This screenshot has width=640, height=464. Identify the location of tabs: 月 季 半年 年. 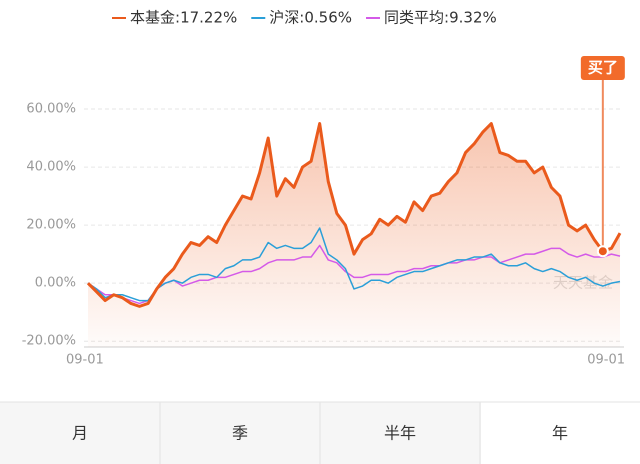
(320, 432).